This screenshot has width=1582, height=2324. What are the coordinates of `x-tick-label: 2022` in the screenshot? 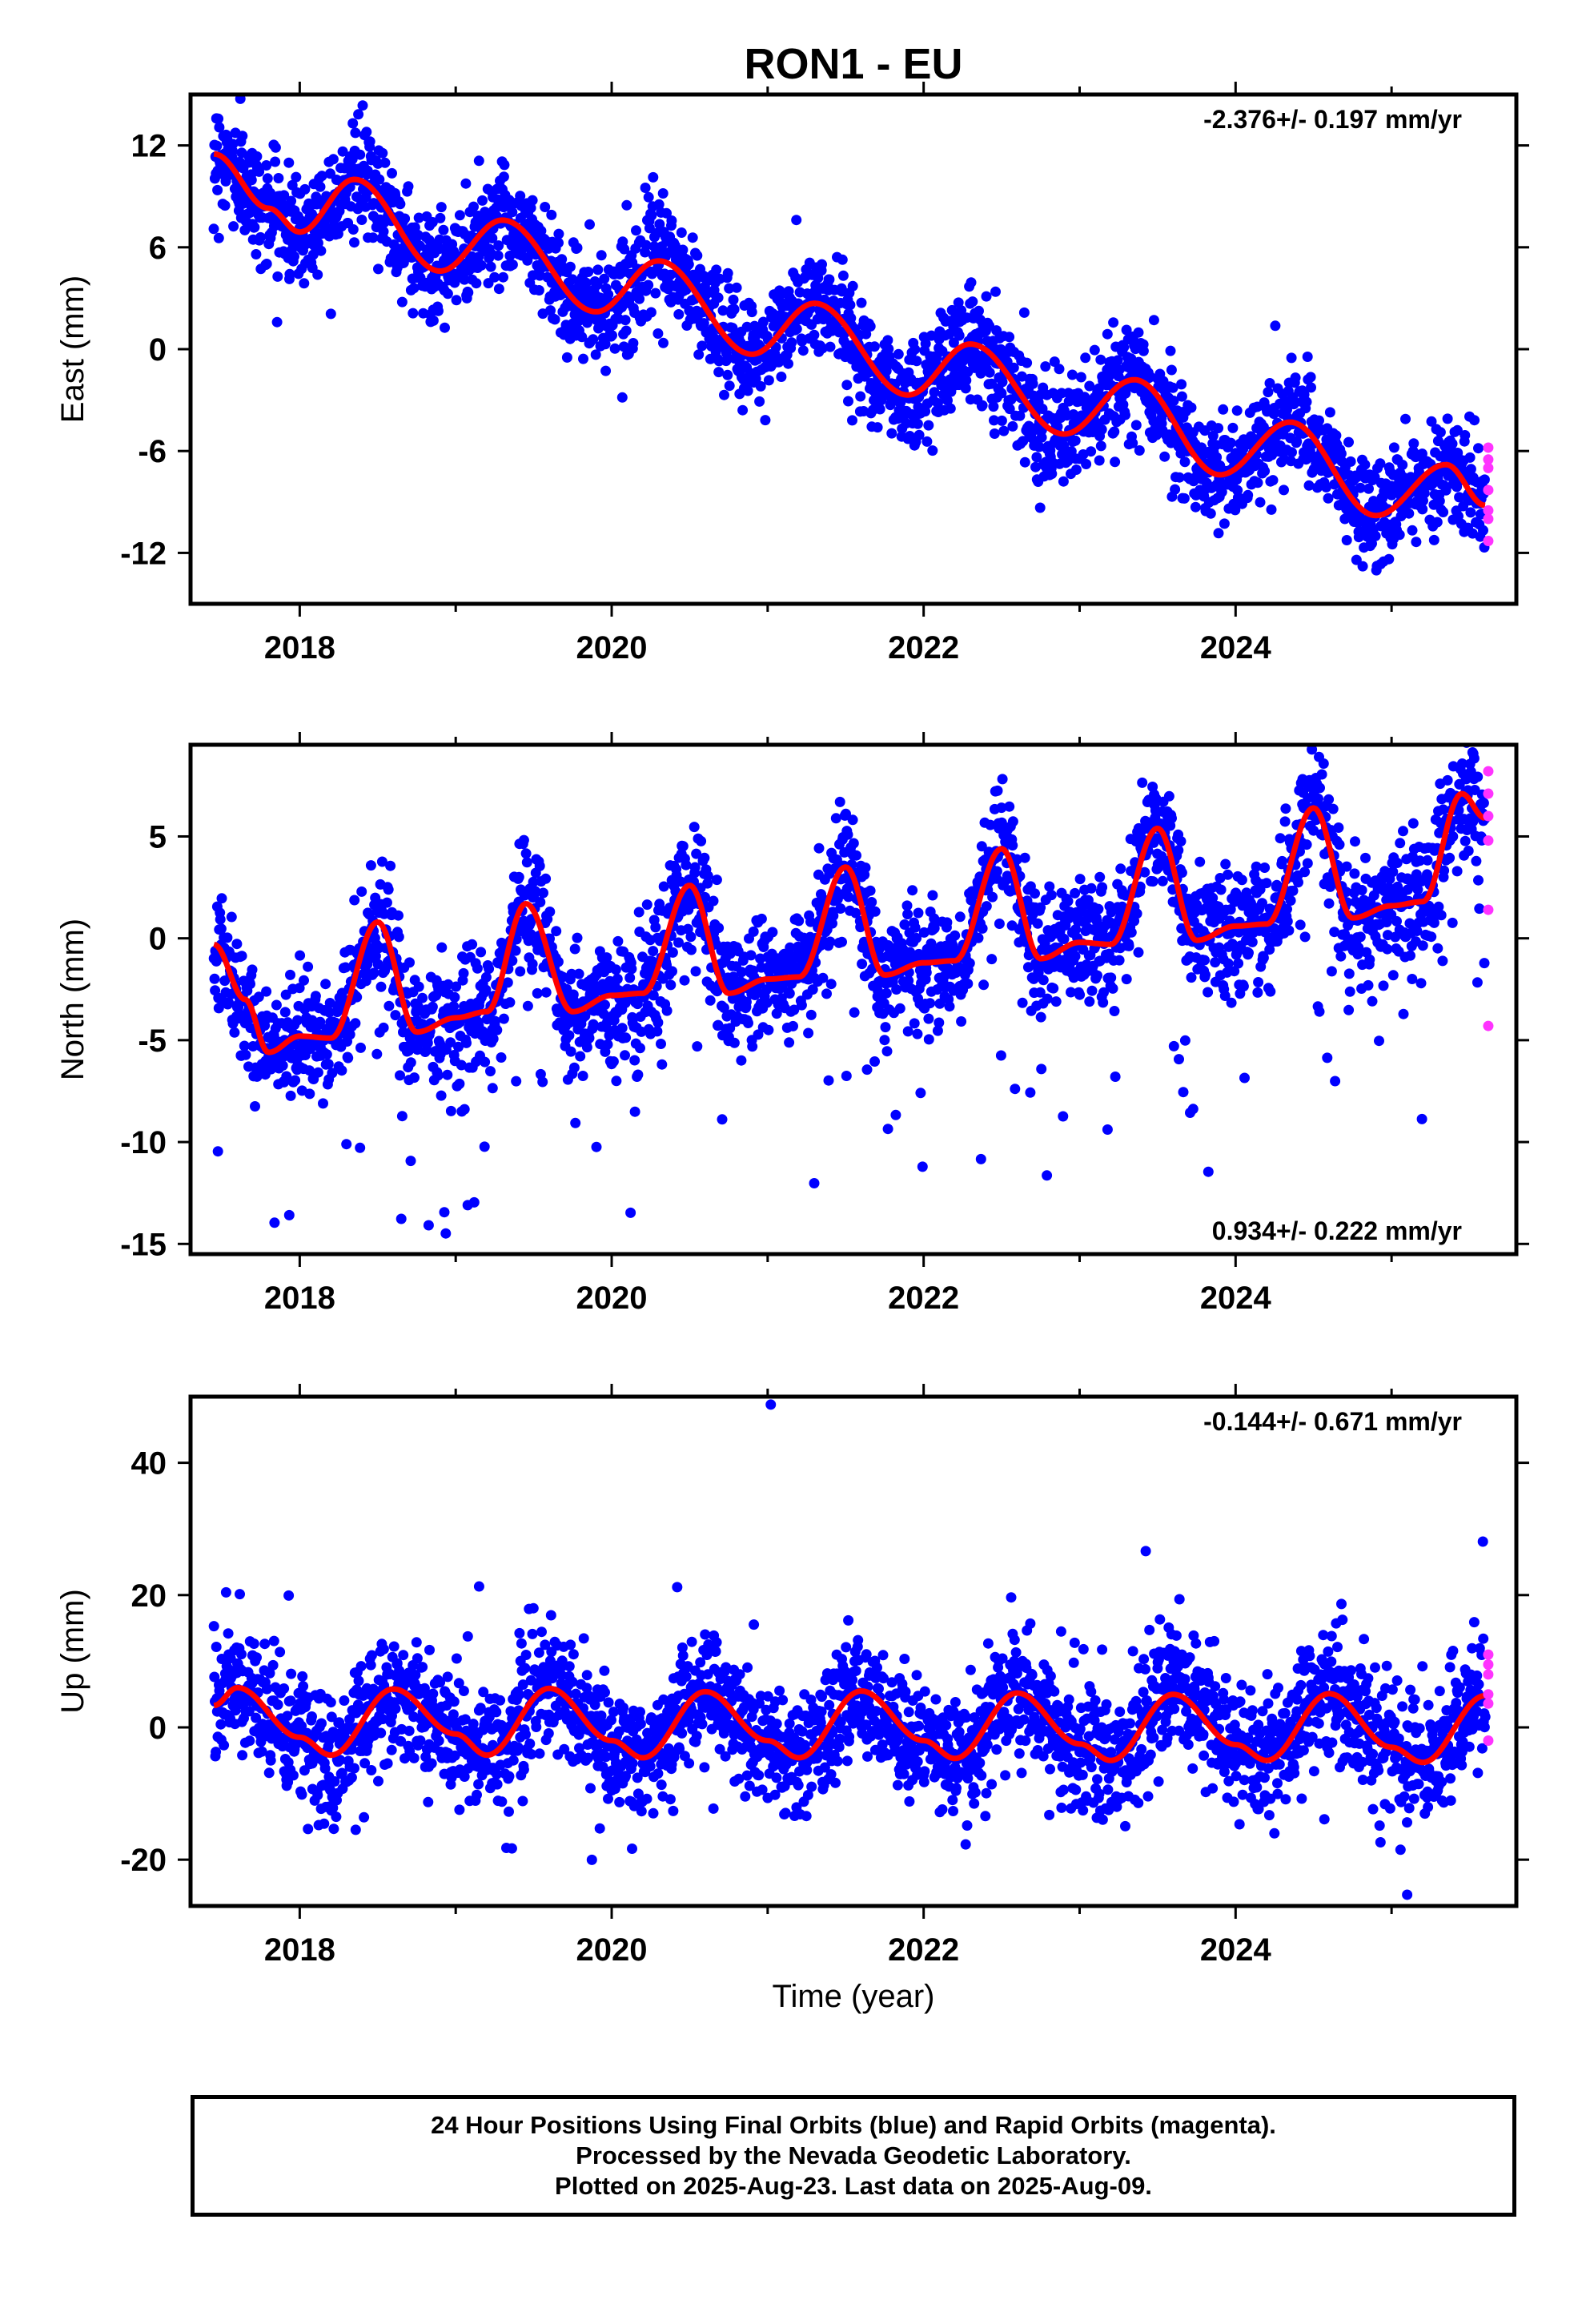 It's located at (924, 647).